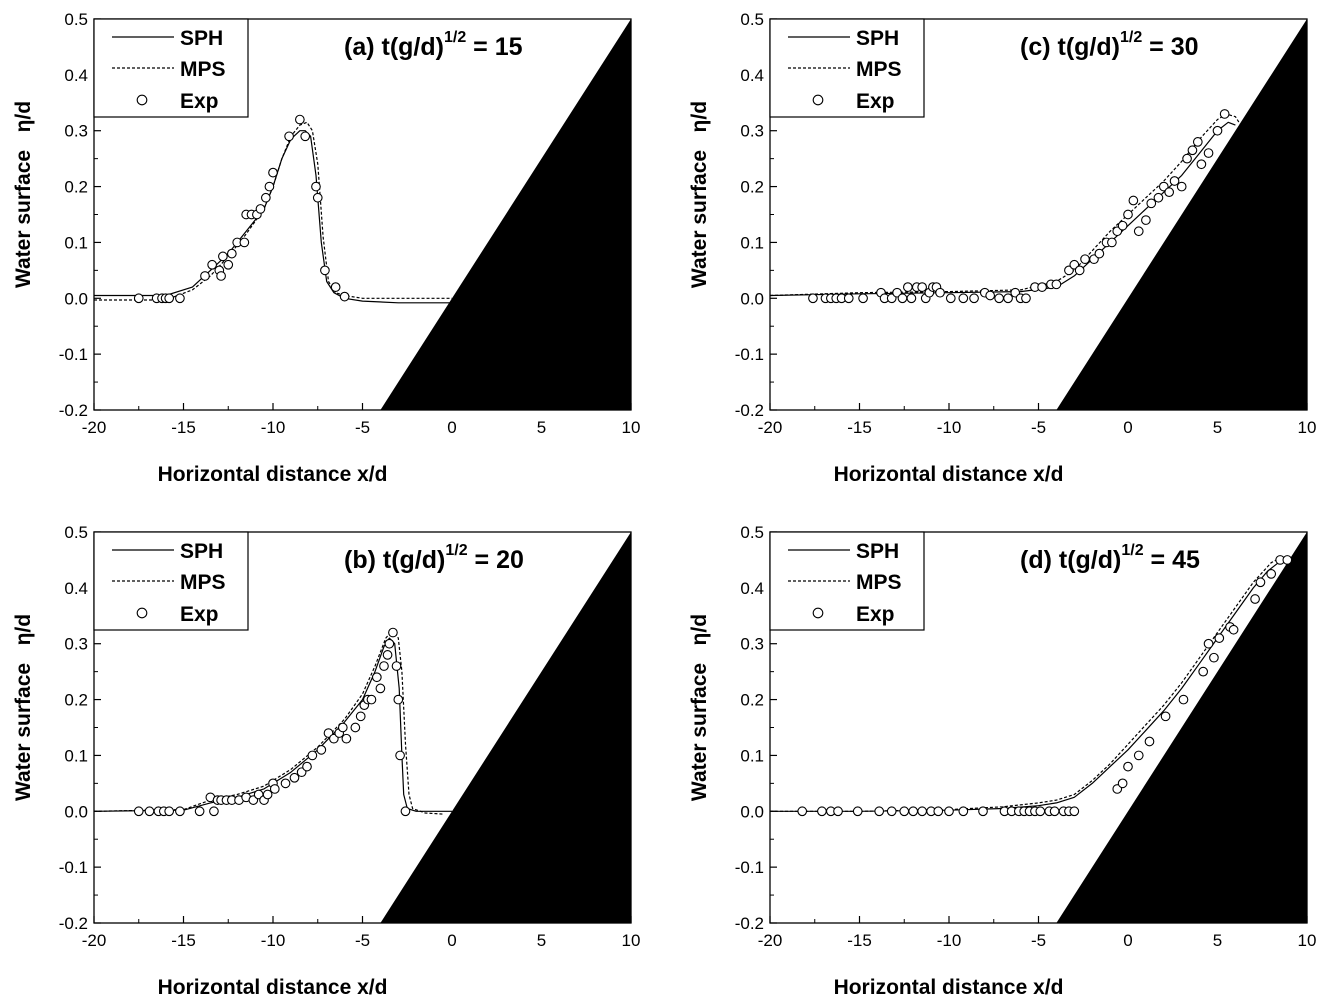  I want to click on title-main: (a) t(g/d), so click(394, 47).